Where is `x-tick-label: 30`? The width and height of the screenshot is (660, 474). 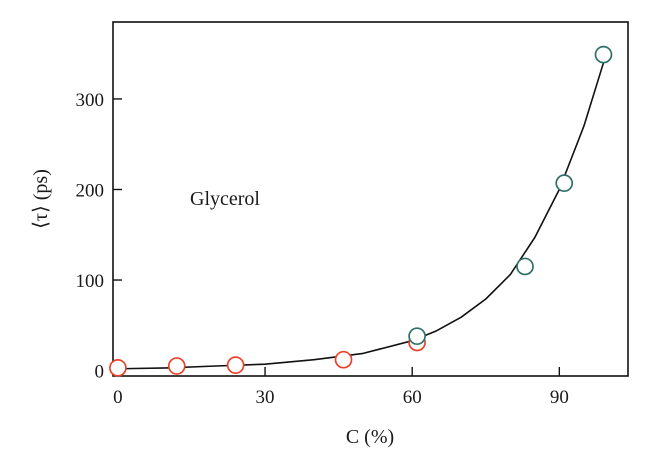
x-tick-label: 30 is located at coordinates (265, 397).